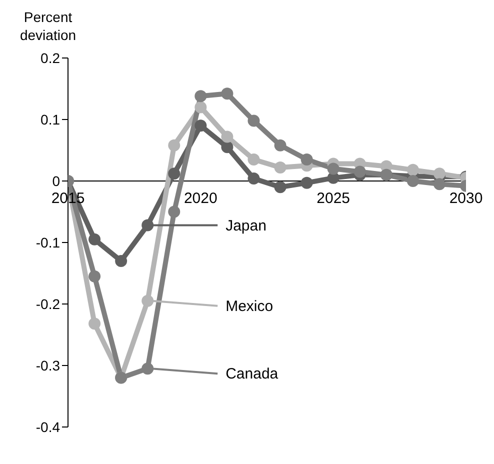 Image resolution: width=494 pixels, height=464 pixels. I want to click on y-tick-label: -0.2, so click(48, 304).